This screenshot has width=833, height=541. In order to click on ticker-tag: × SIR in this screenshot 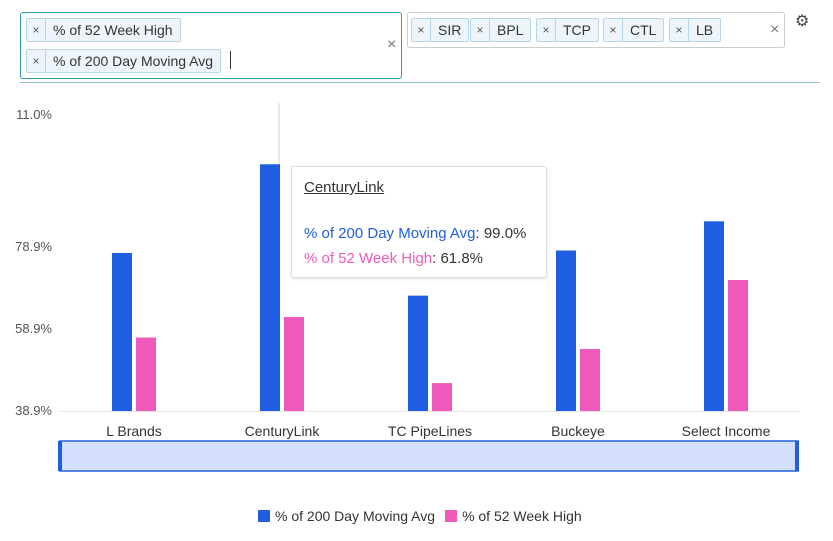, I will do `click(440, 30)`.